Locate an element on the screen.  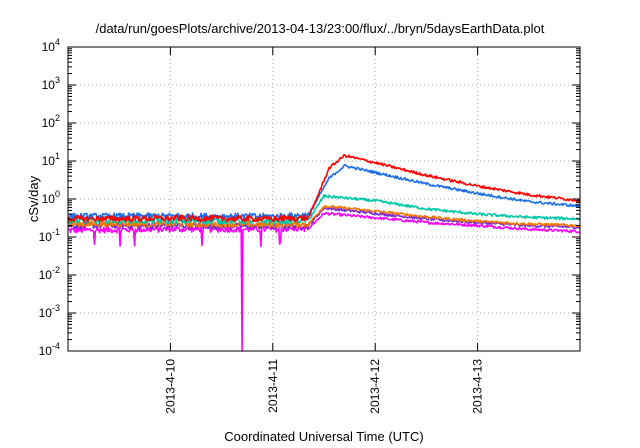
y-tick-label: 10² is located at coordinates (51, 121).